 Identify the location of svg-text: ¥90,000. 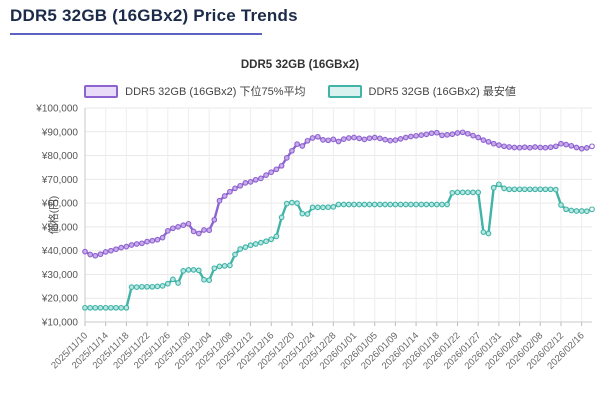
(60, 132).